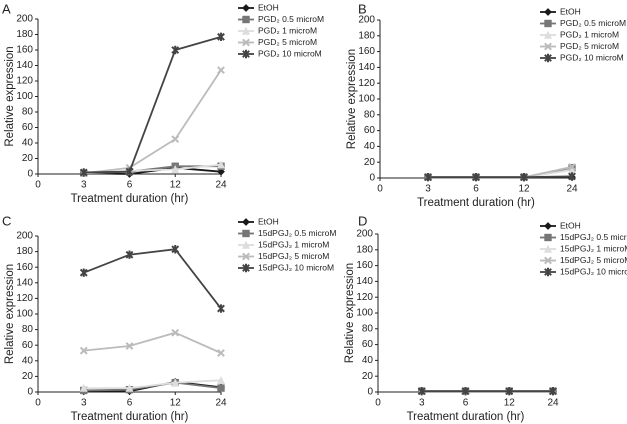  What do you see at coordinates (6, 220) in the screenshot?
I see `panel-label: C` at bounding box center [6, 220].